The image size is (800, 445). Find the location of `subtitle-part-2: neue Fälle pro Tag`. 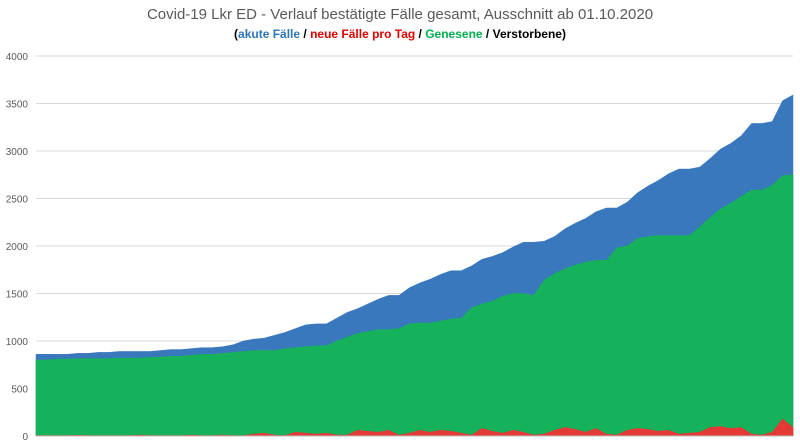

subtitle-part-2: neue Fälle pro Tag is located at coordinates (363, 34).